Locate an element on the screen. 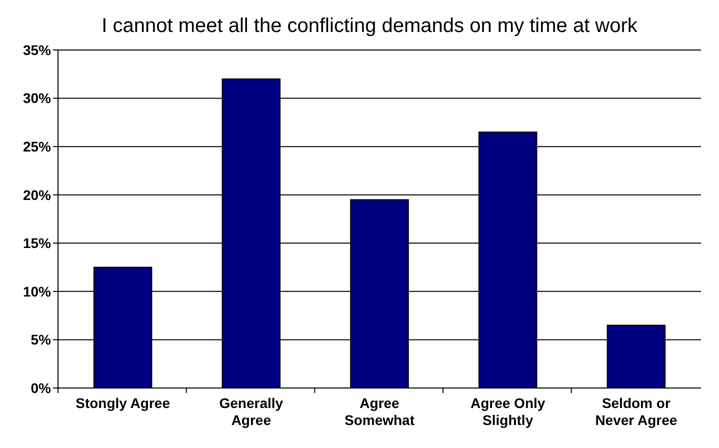 The image size is (719, 448). chart-title: I cannot meet all the conflicting demands on my time at work is located at coordinates (370, 26).